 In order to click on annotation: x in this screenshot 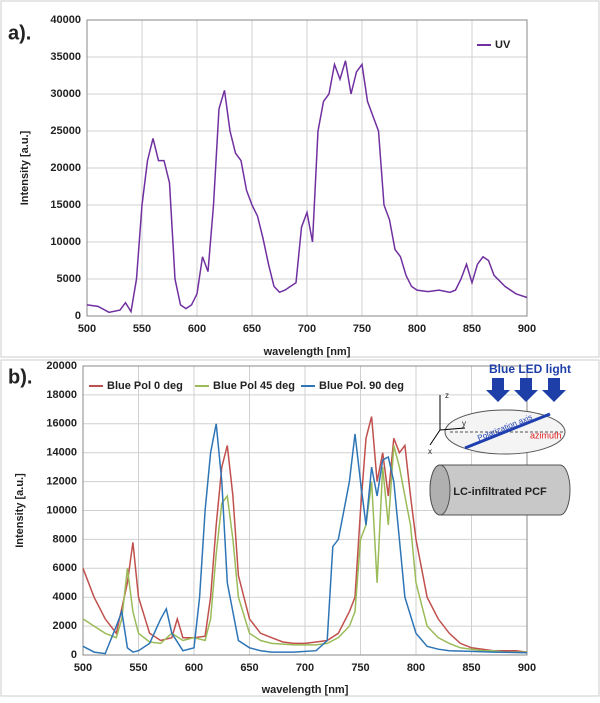, I will do `click(430, 451)`.